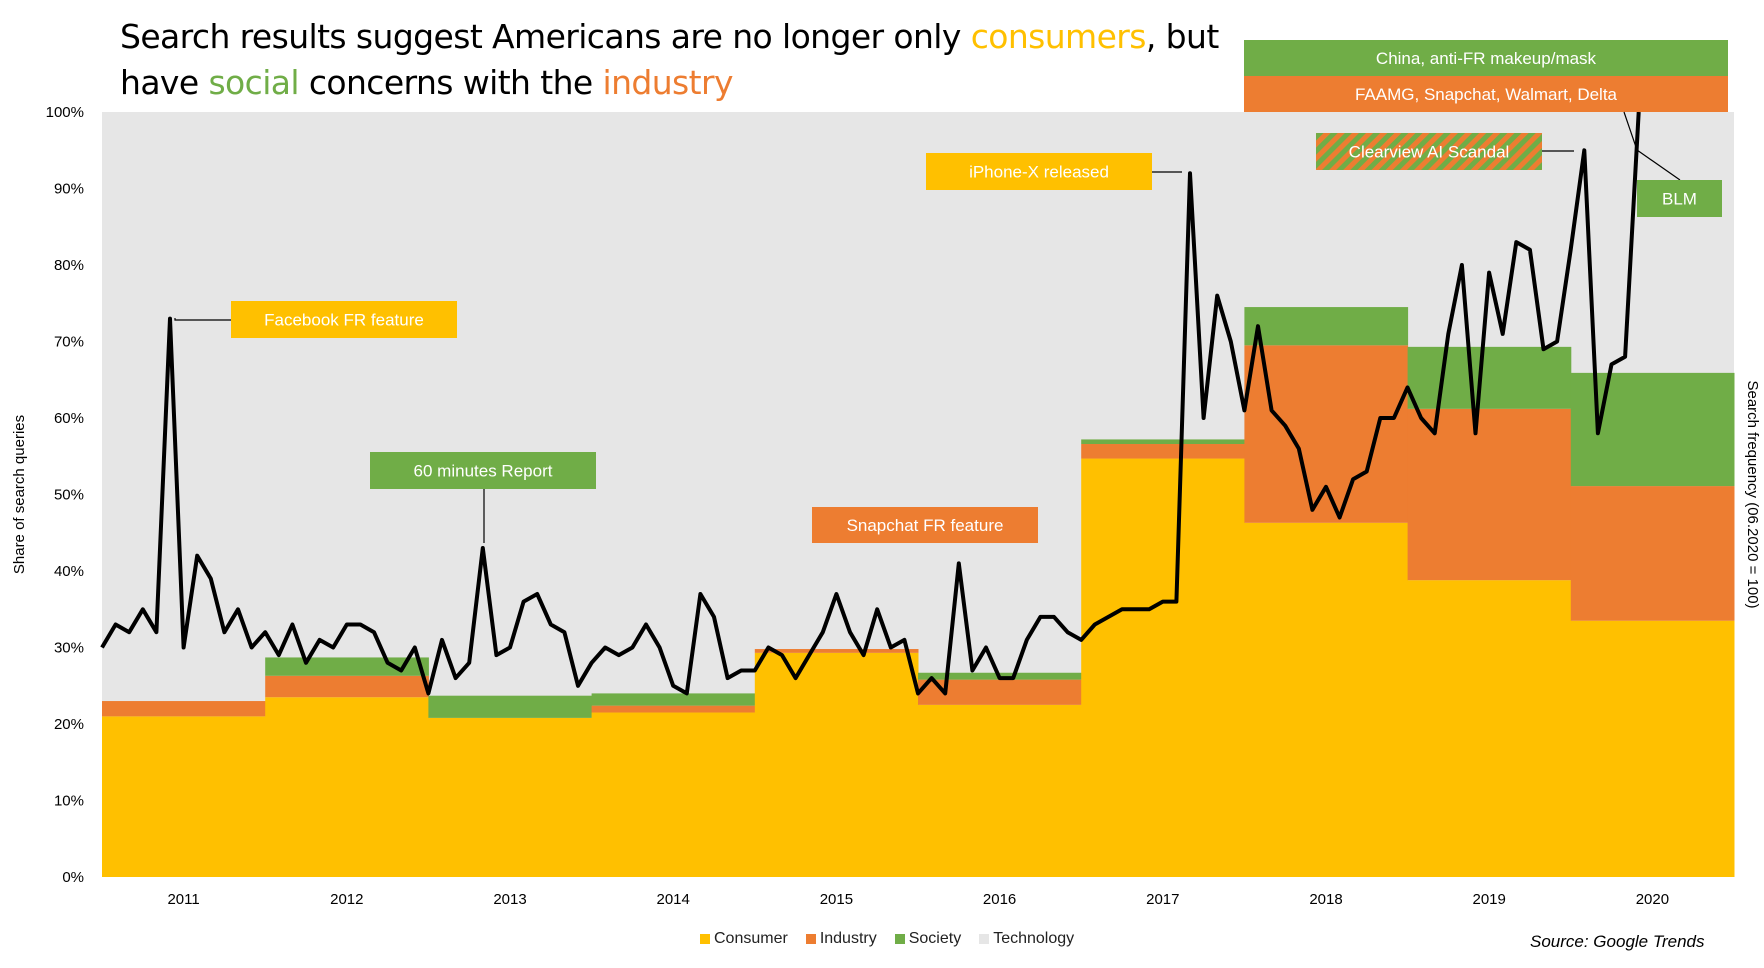  What do you see at coordinates (69, 189) in the screenshot?
I see `y-tick-label: 90%` at bounding box center [69, 189].